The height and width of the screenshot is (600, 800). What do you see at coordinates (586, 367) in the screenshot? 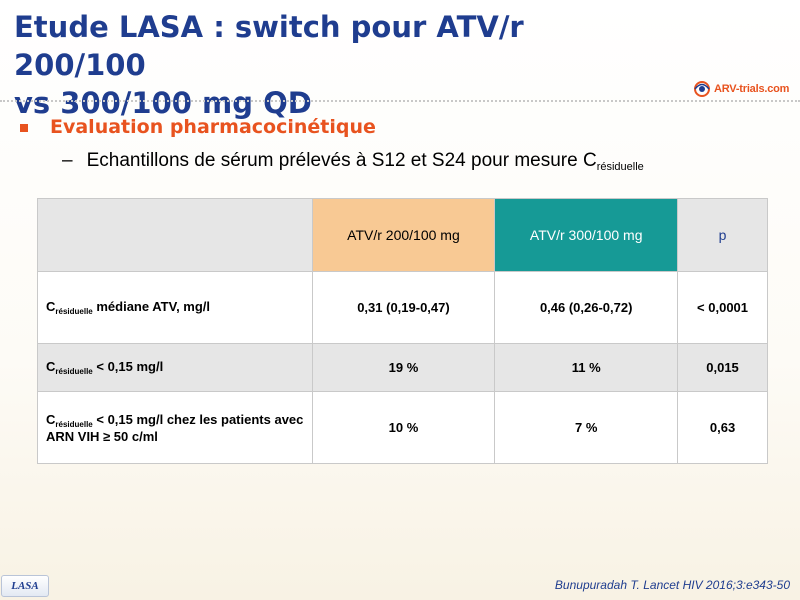
I see `cell-atv-300: 11 %` at bounding box center [586, 367].